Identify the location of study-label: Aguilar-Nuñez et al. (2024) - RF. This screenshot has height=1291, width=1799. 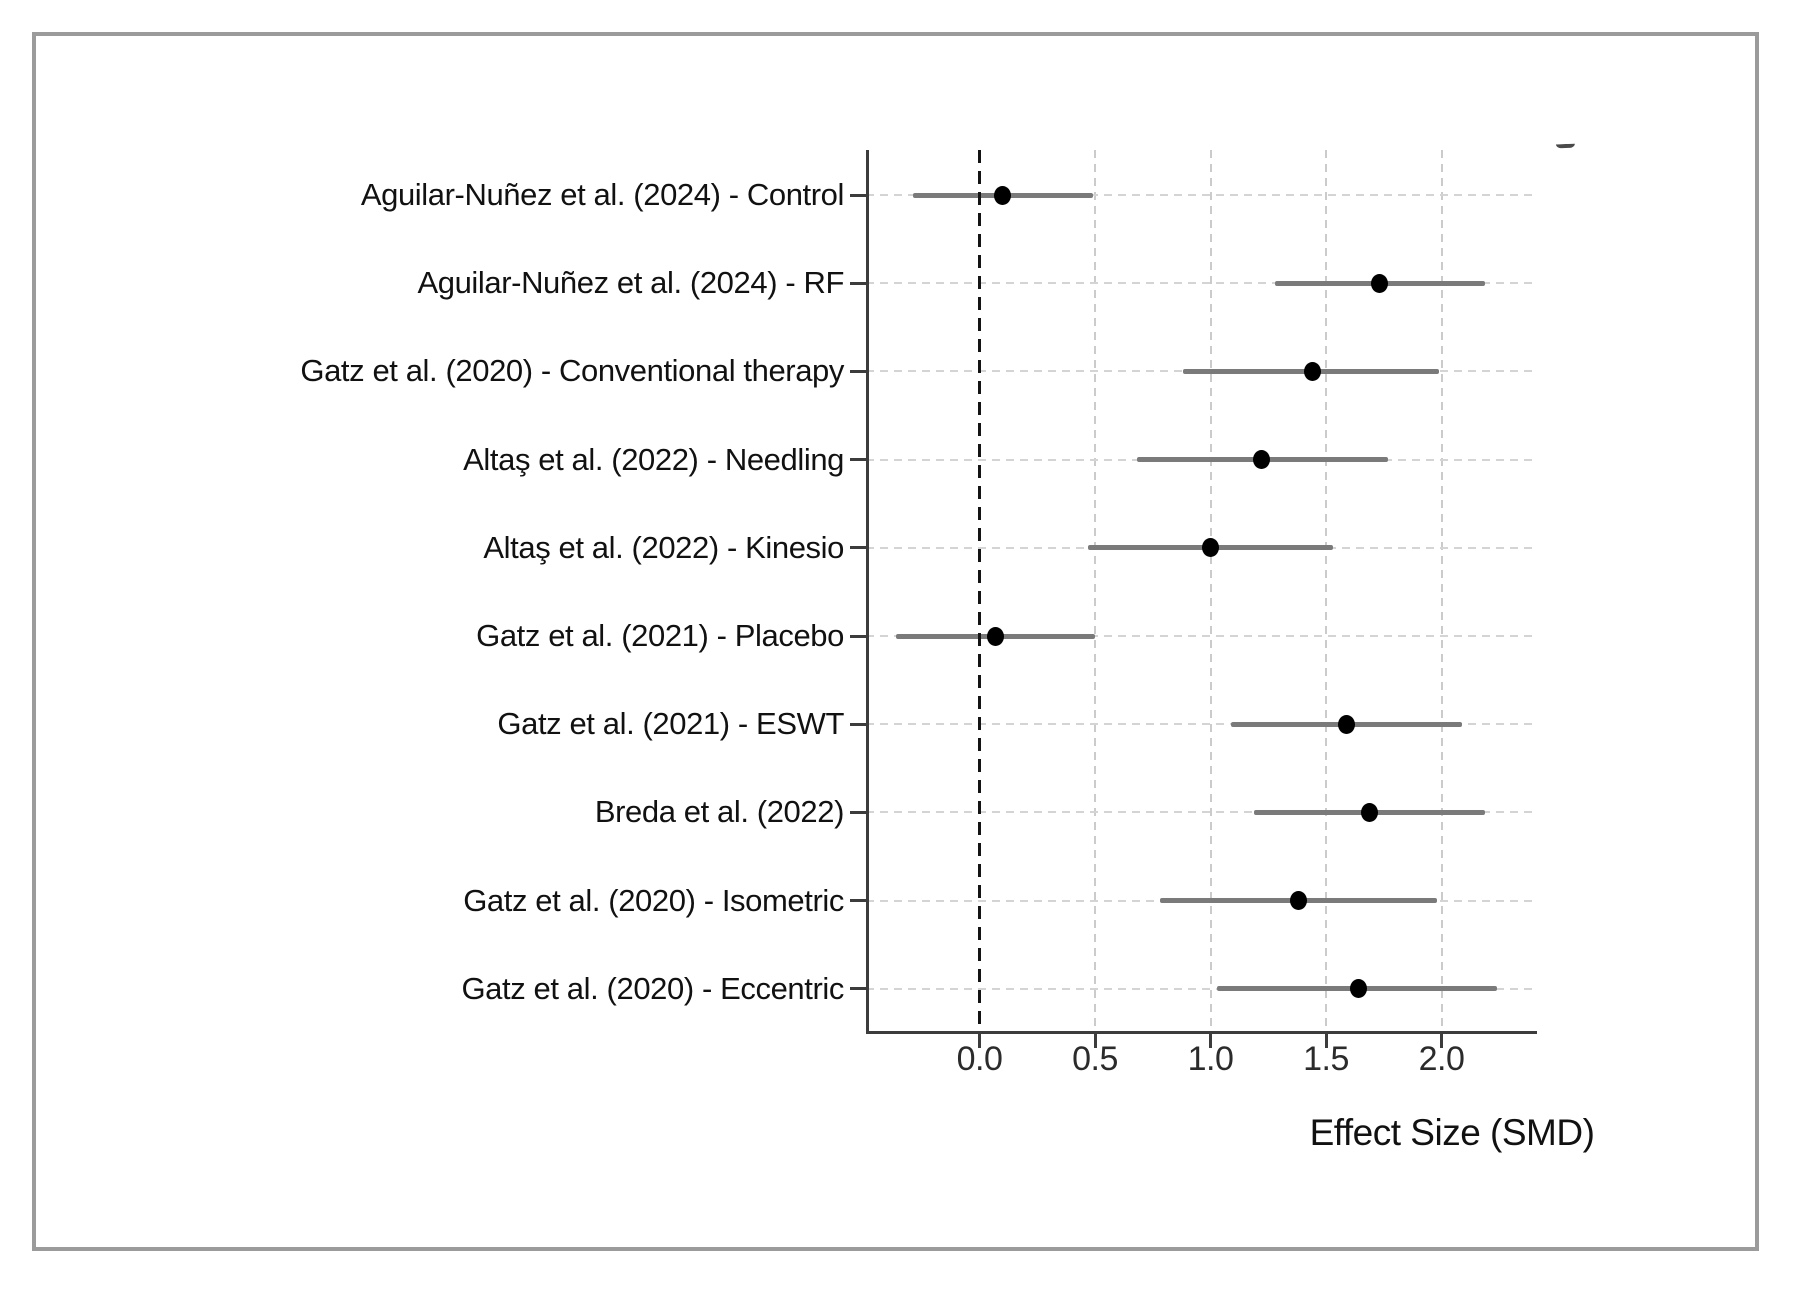
(630, 283).